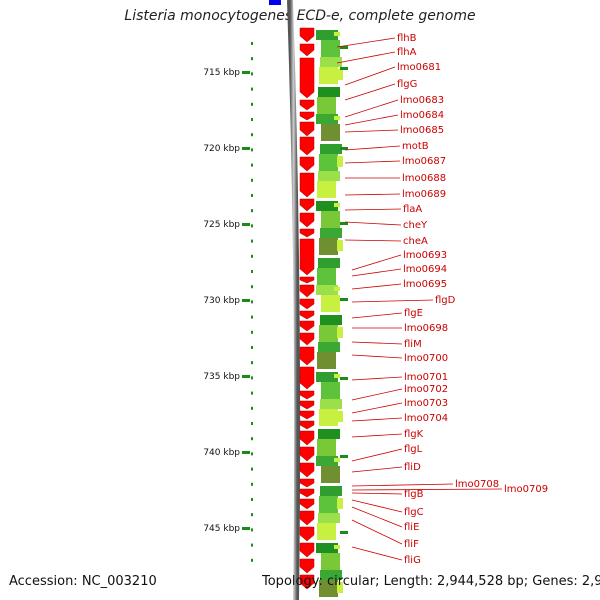 The width and height of the screenshot is (600, 600). I want to click on gene-label-flaa: flaA, so click(412, 209).